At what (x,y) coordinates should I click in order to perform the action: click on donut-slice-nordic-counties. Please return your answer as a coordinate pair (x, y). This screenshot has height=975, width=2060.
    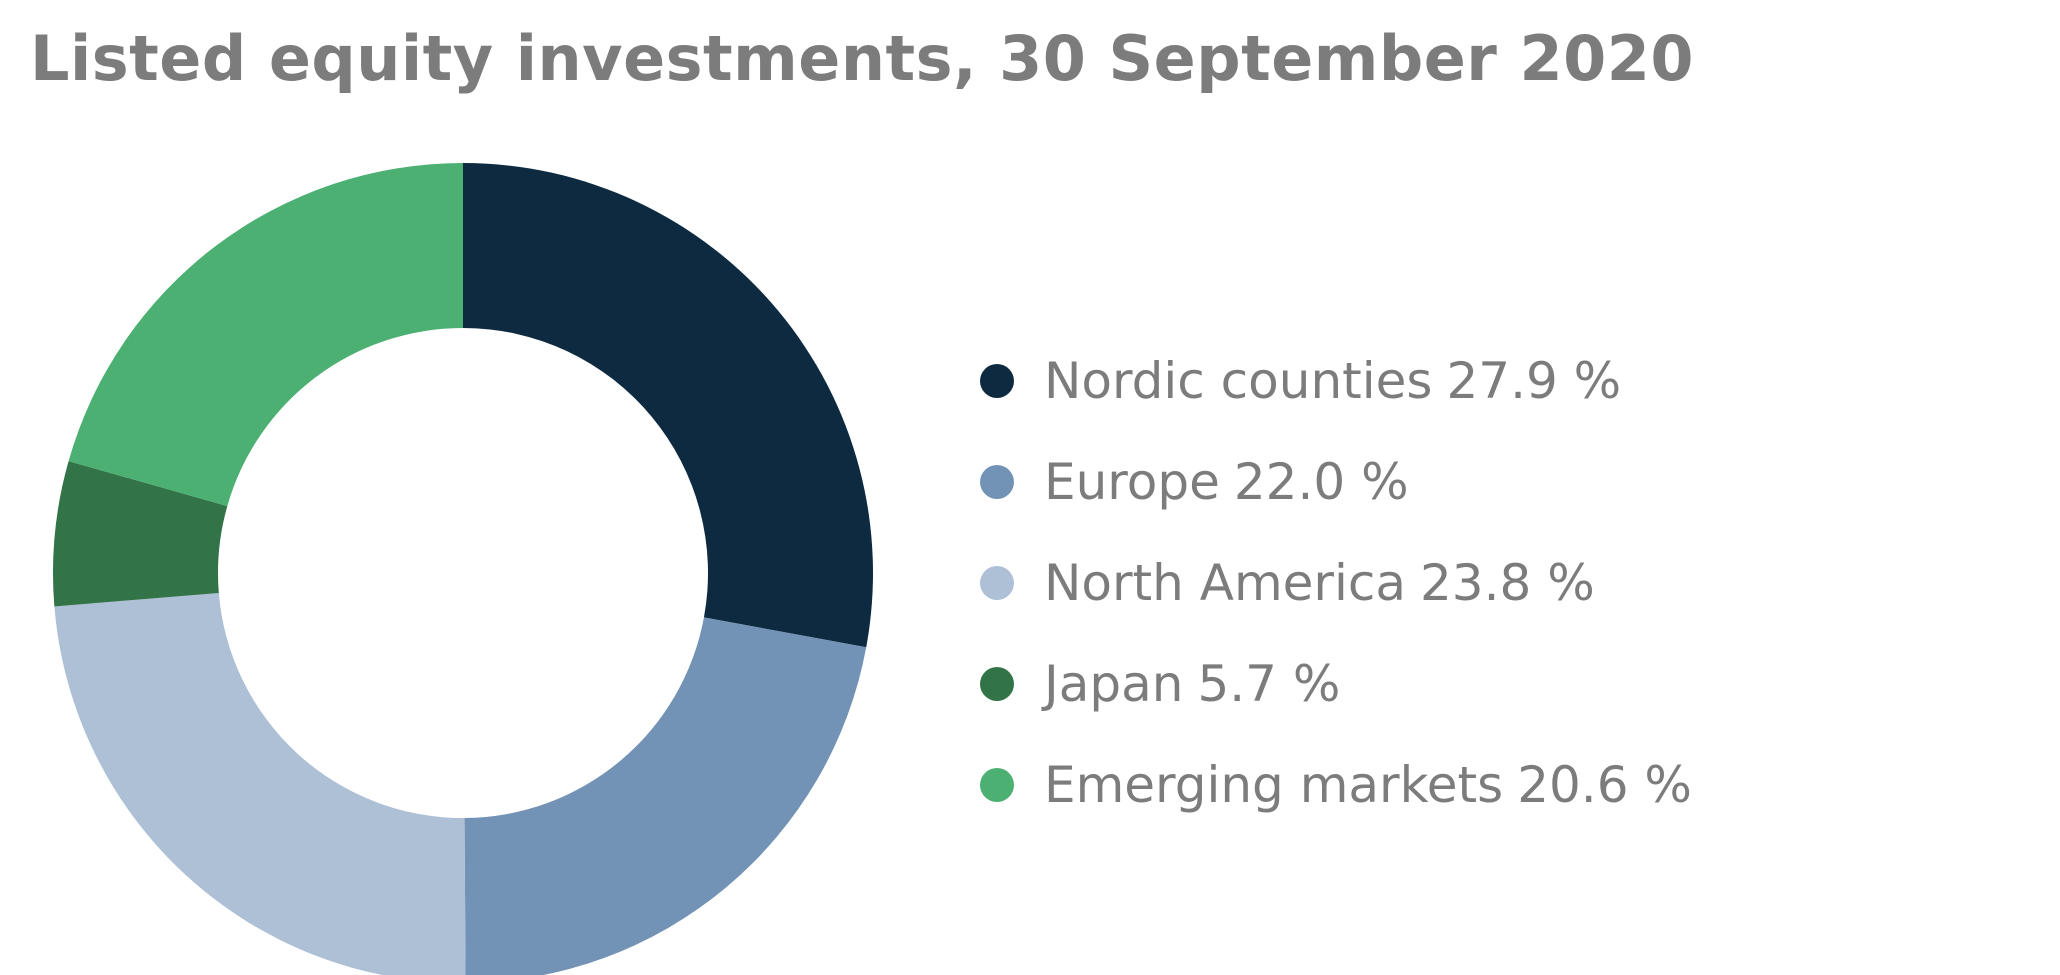
    Looking at the image, I should click on (668, 405).